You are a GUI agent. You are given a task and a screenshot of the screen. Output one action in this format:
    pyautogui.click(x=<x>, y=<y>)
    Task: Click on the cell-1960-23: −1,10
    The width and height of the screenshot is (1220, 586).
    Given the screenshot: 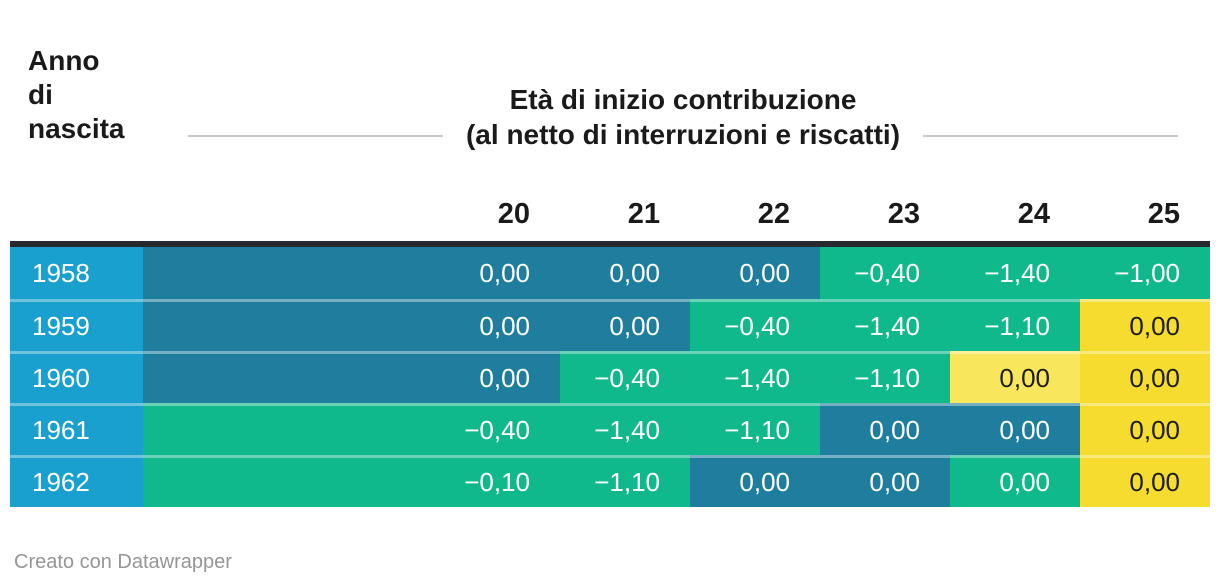 What is the action you would take?
    pyautogui.click(x=885, y=377)
    